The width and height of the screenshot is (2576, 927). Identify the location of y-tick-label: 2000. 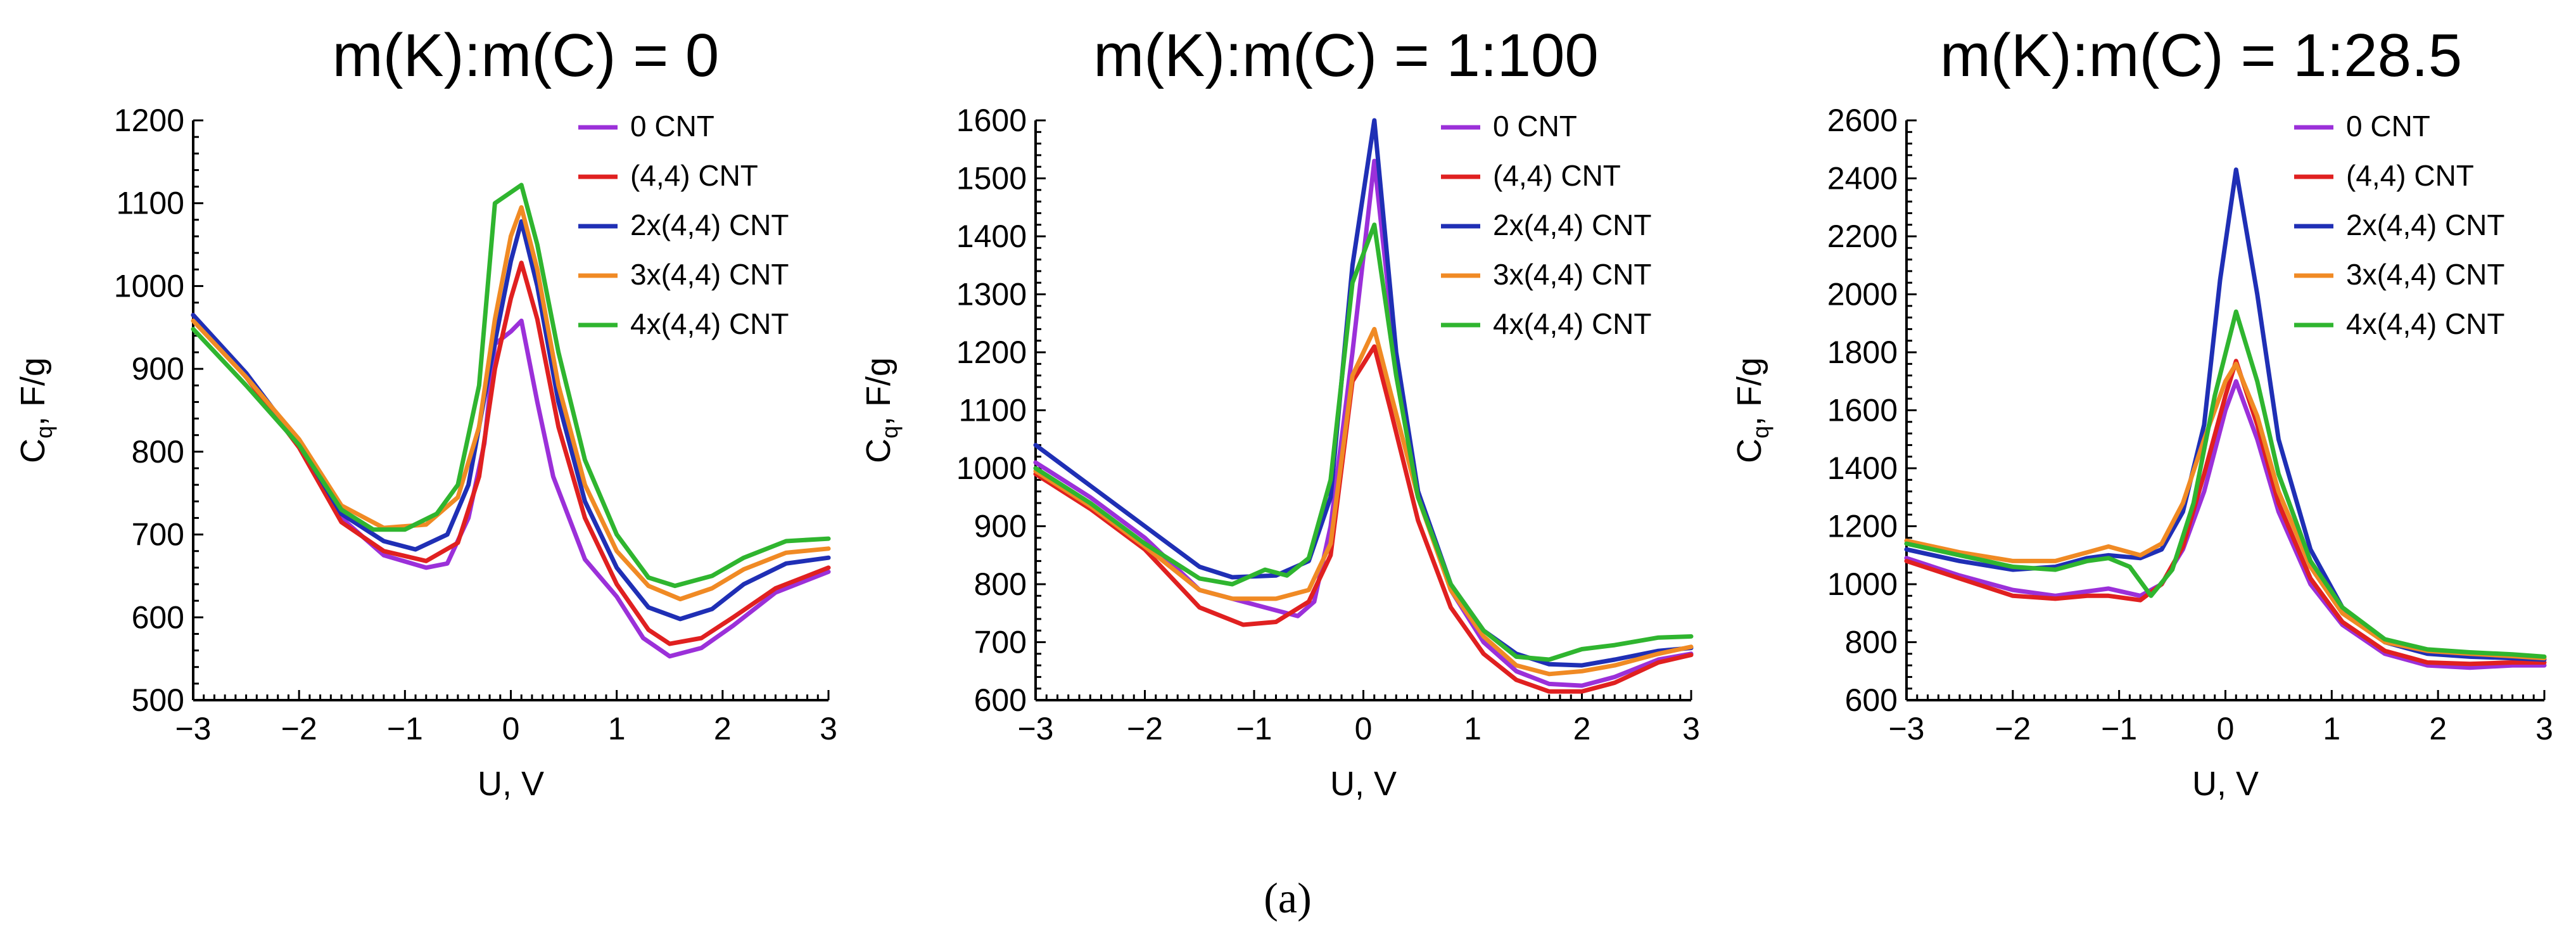
(1862, 294).